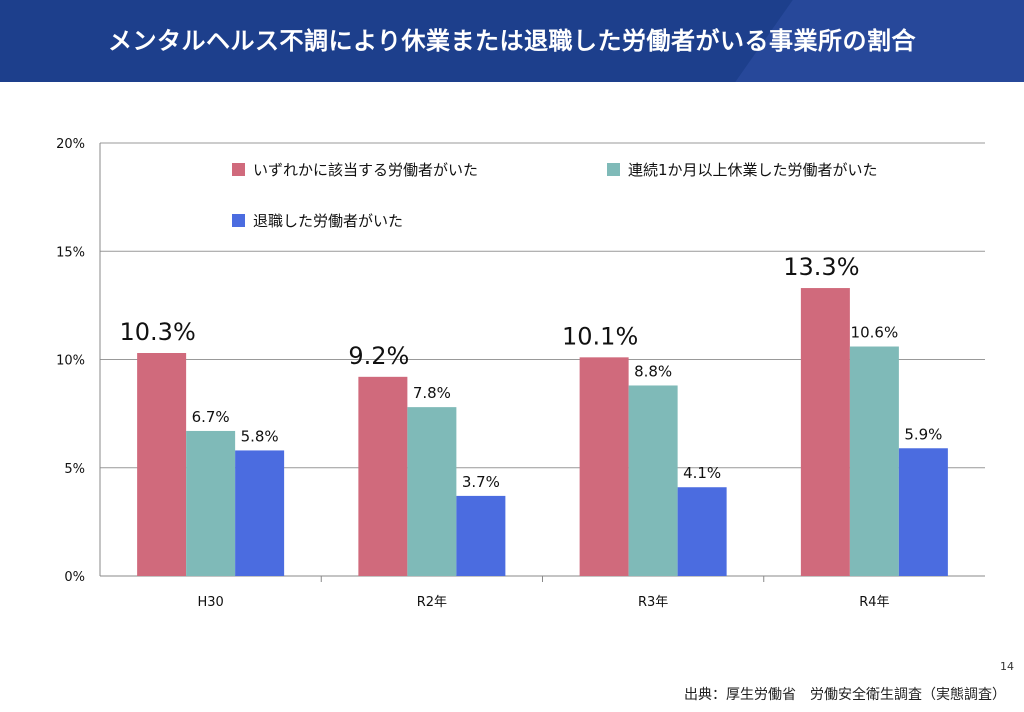 This screenshot has height=712, width=1024. Describe the element at coordinates (653, 371) in the screenshot. I see `data-label: 8.8%` at that location.